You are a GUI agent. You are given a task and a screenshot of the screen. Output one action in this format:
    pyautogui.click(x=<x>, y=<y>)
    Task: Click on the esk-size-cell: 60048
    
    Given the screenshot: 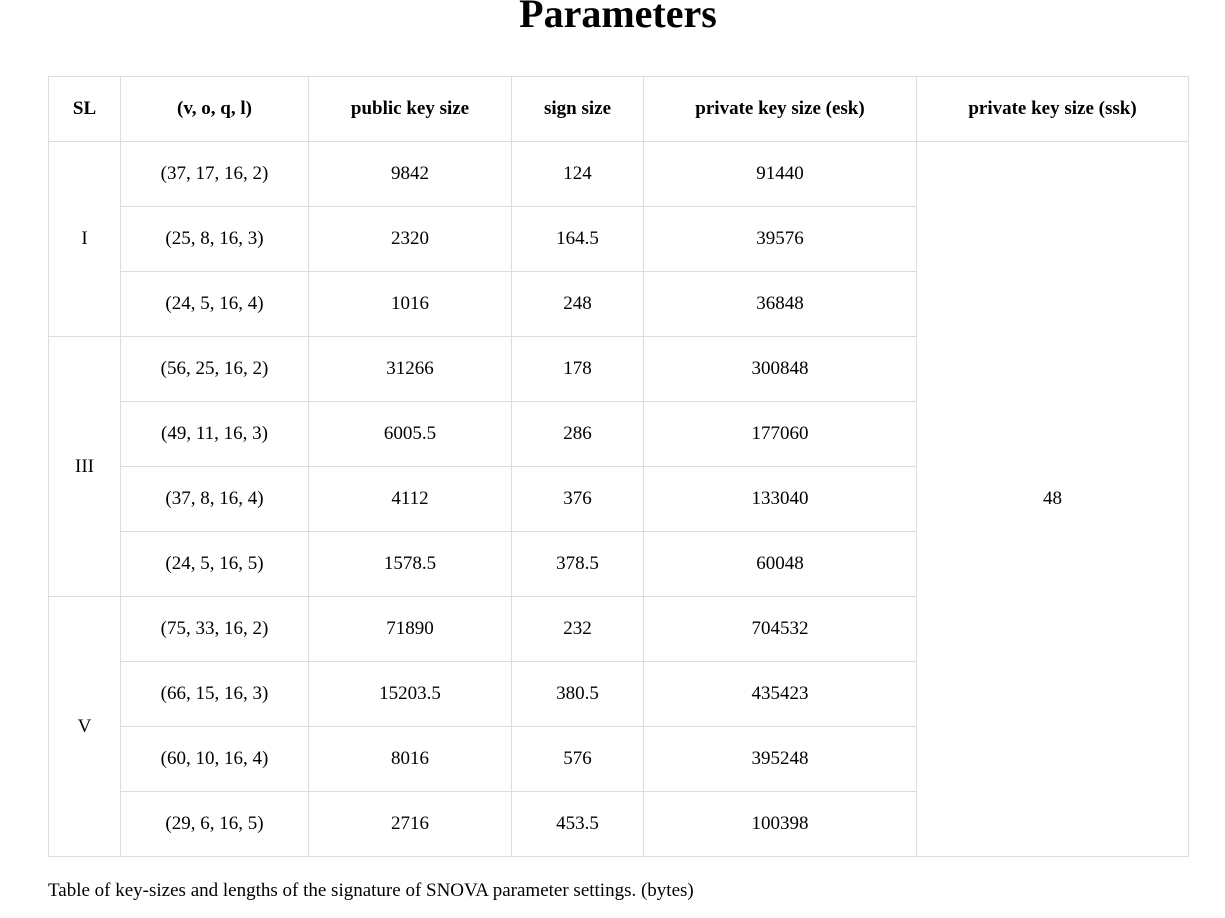 What is the action you would take?
    pyautogui.click(x=780, y=564)
    